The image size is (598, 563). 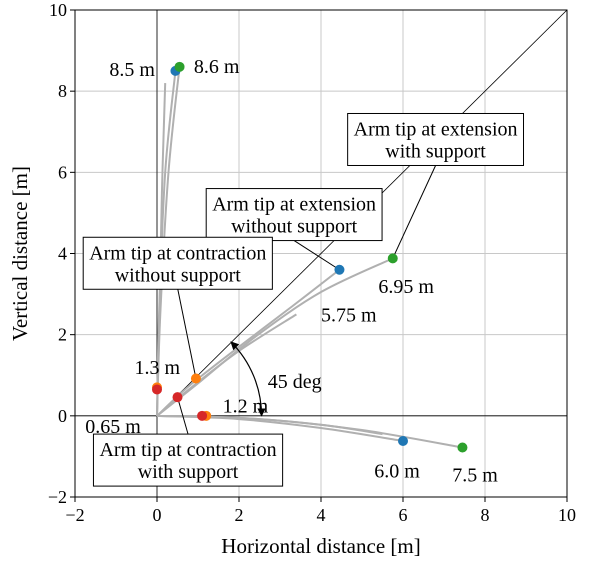 What do you see at coordinates (20, 253) in the screenshot?
I see `y-axis-label: Vertical distance [m]` at bounding box center [20, 253].